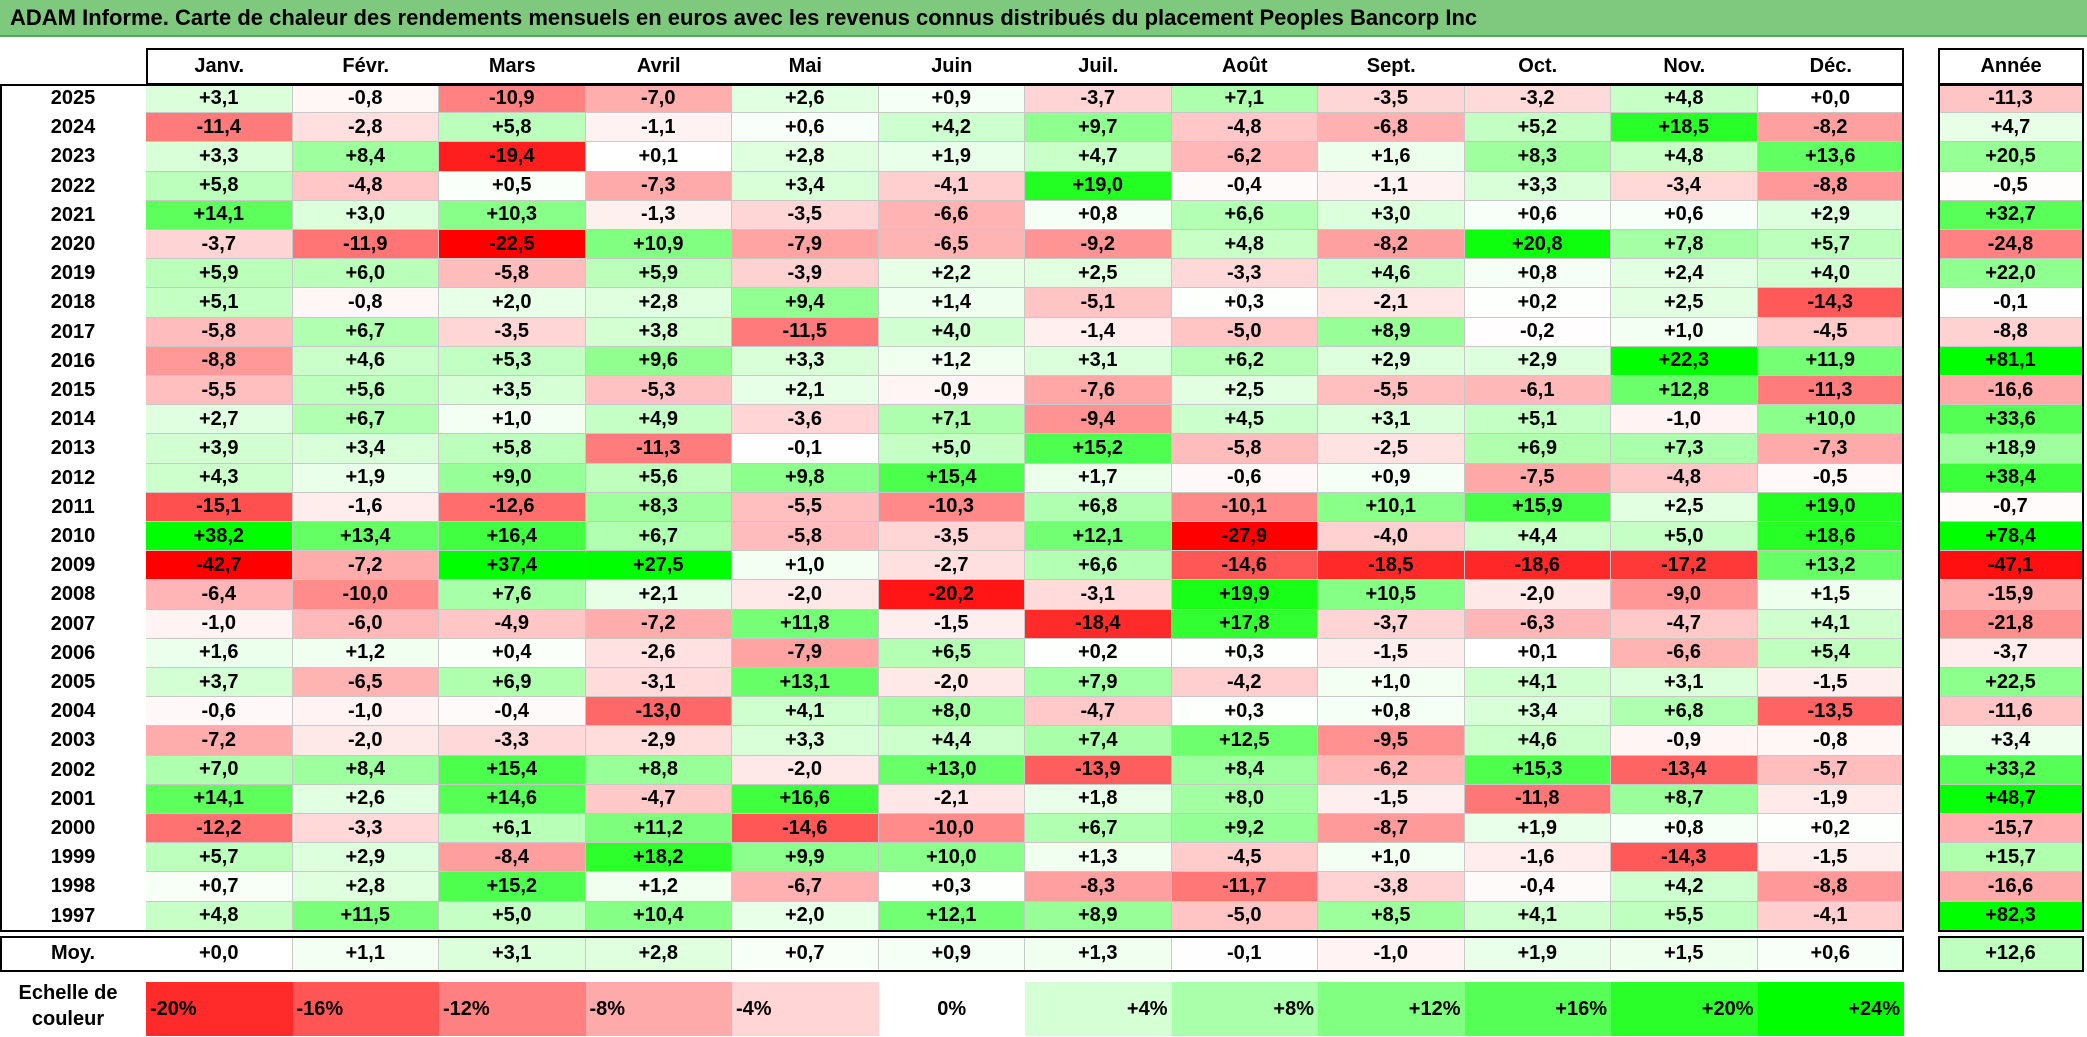 This screenshot has height=1037, width=2087. I want to click on column-header: Oct., so click(1537, 66).